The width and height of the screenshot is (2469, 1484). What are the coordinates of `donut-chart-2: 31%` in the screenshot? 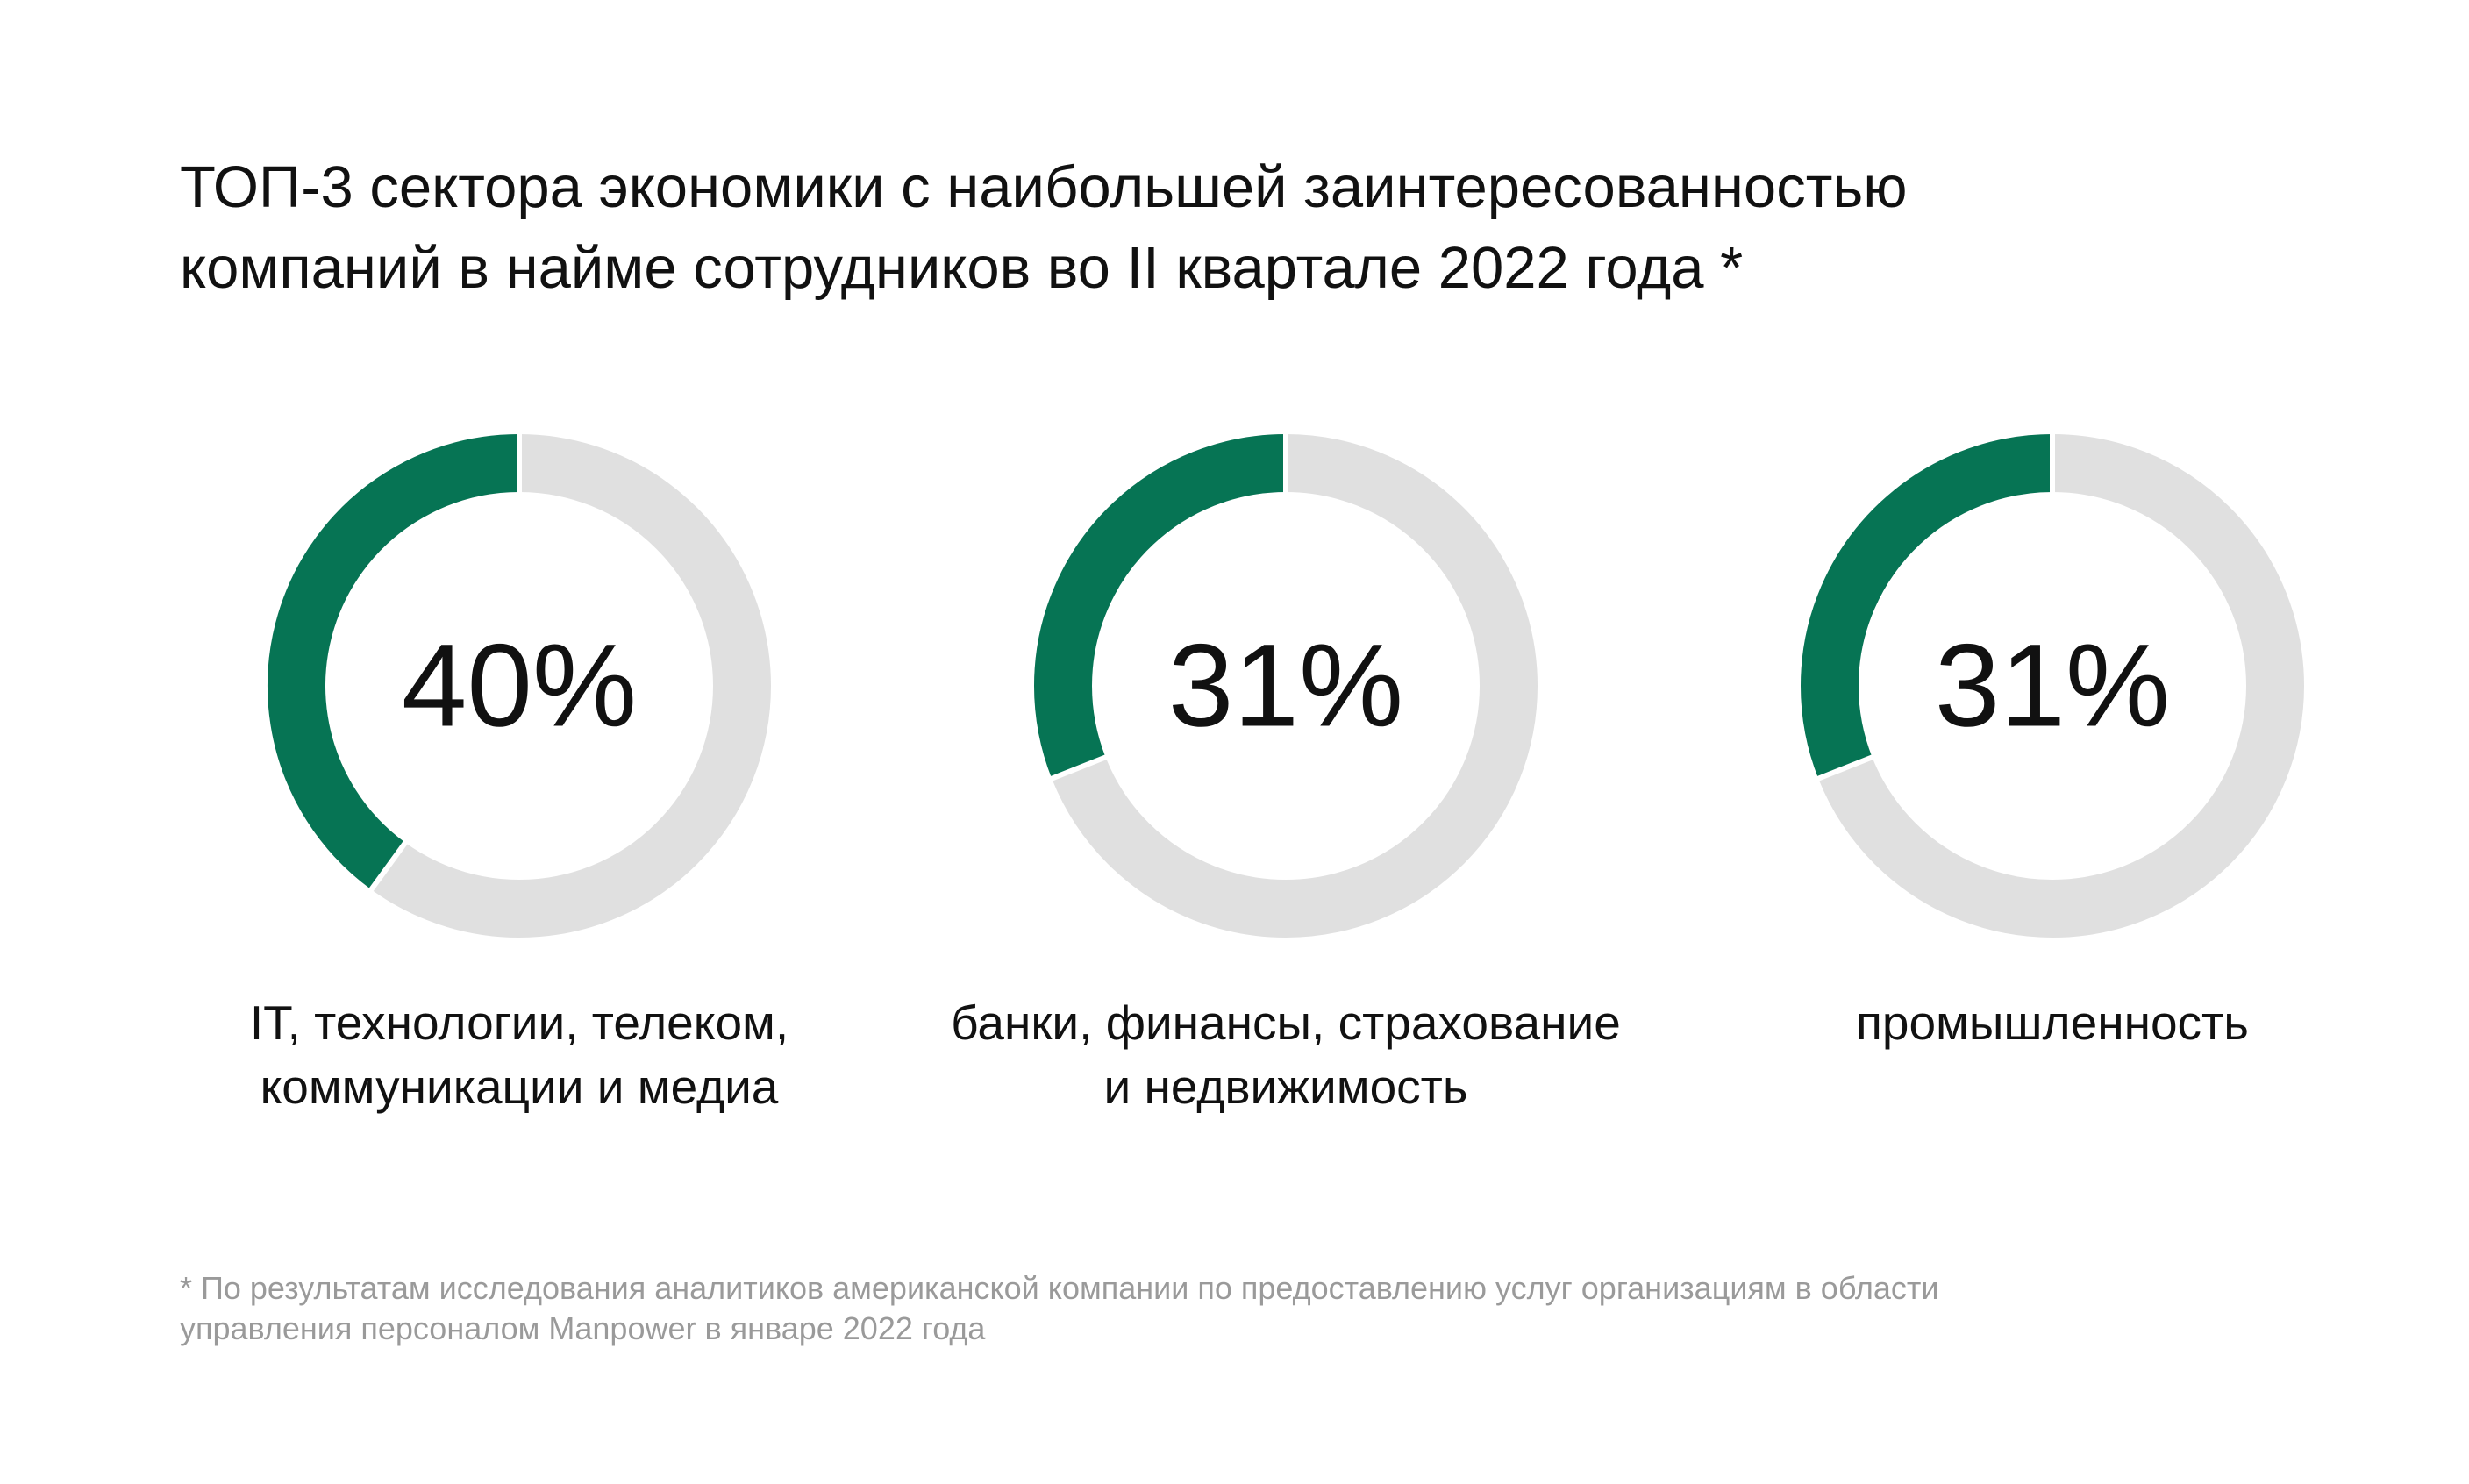 It's located at (1285, 686).